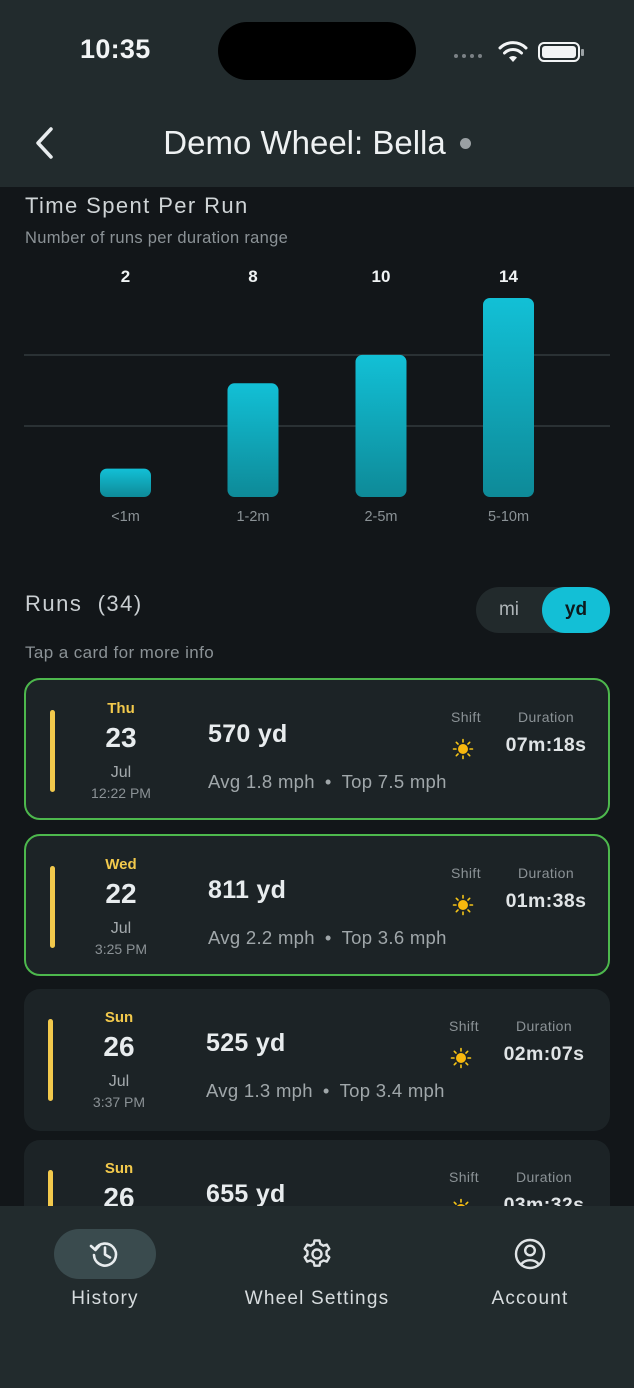 The image size is (634, 1388). Describe the element at coordinates (317, 1253) in the screenshot. I see `gear-icon` at that location.